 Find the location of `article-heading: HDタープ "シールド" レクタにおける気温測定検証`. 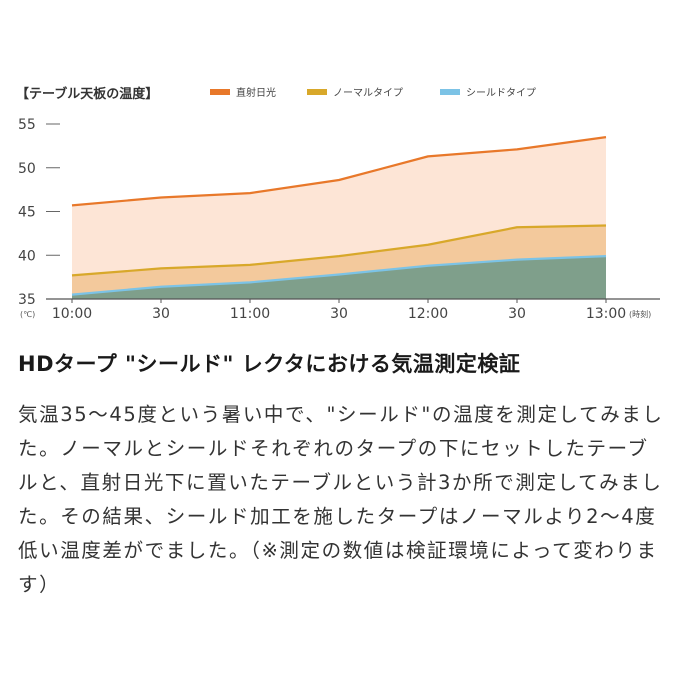

article-heading: HDタープ "シールド" レクタにおける気温測定検証 is located at coordinates (269, 364).